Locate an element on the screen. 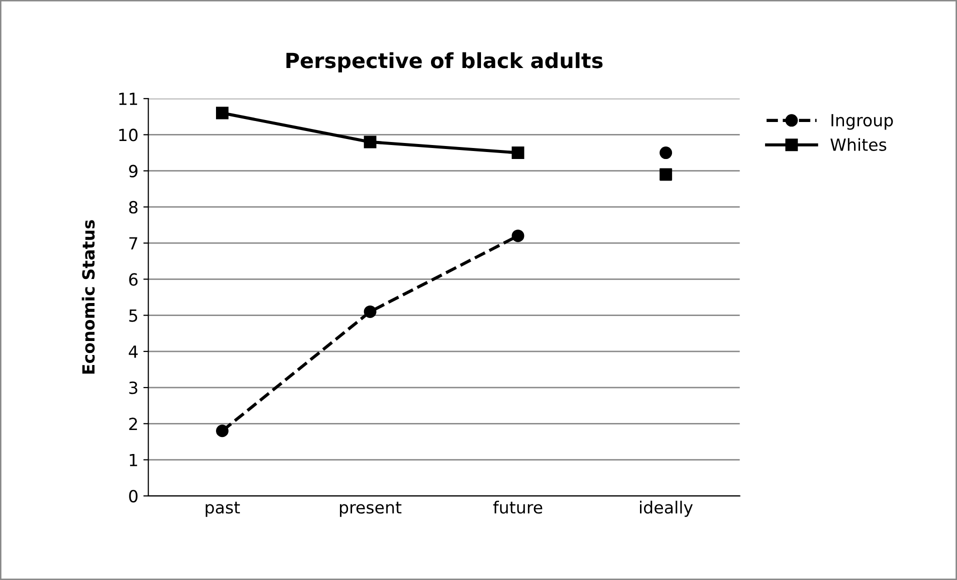  y-tick-label: 5 is located at coordinates (133, 315).